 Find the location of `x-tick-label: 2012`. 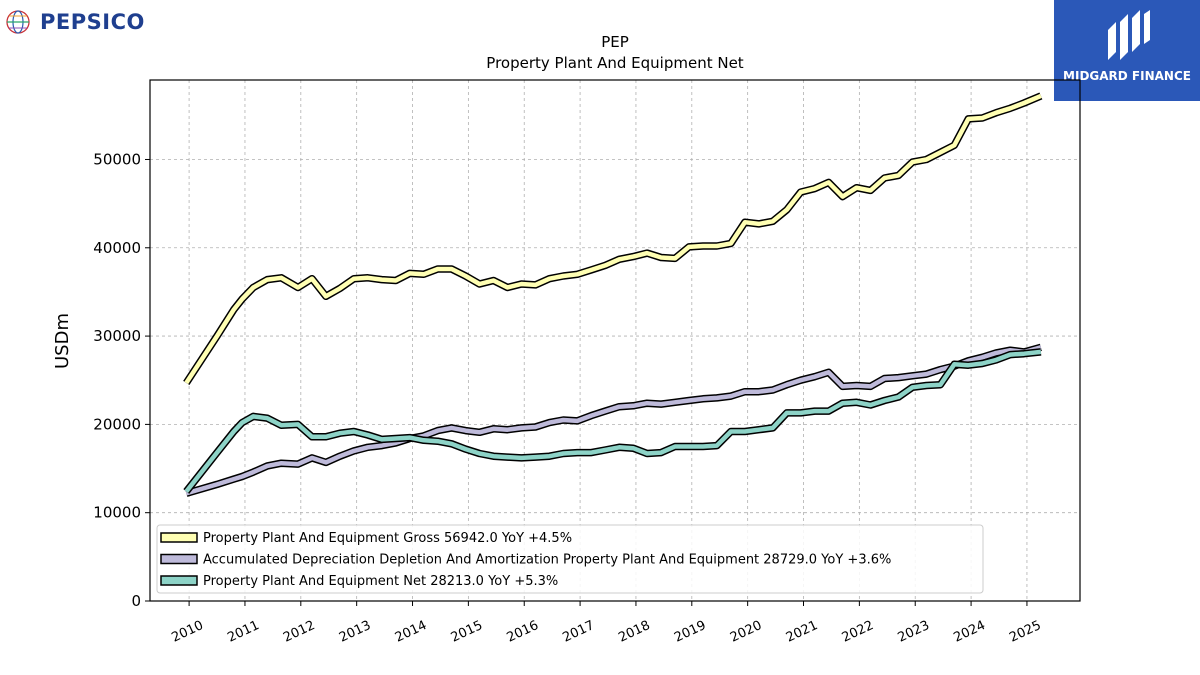

x-tick-label: 2012 is located at coordinates (299, 632).